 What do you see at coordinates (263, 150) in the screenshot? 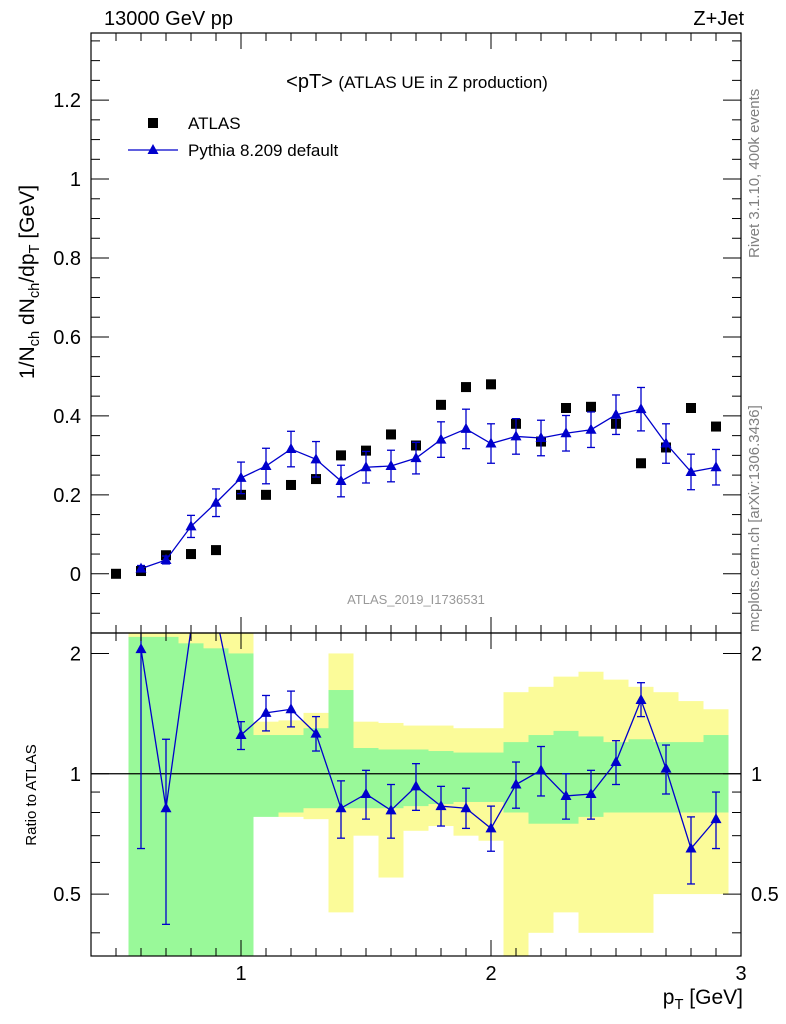
I see `legend-pythia-label: Pythia 8.209 default` at bounding box center [263, 150].